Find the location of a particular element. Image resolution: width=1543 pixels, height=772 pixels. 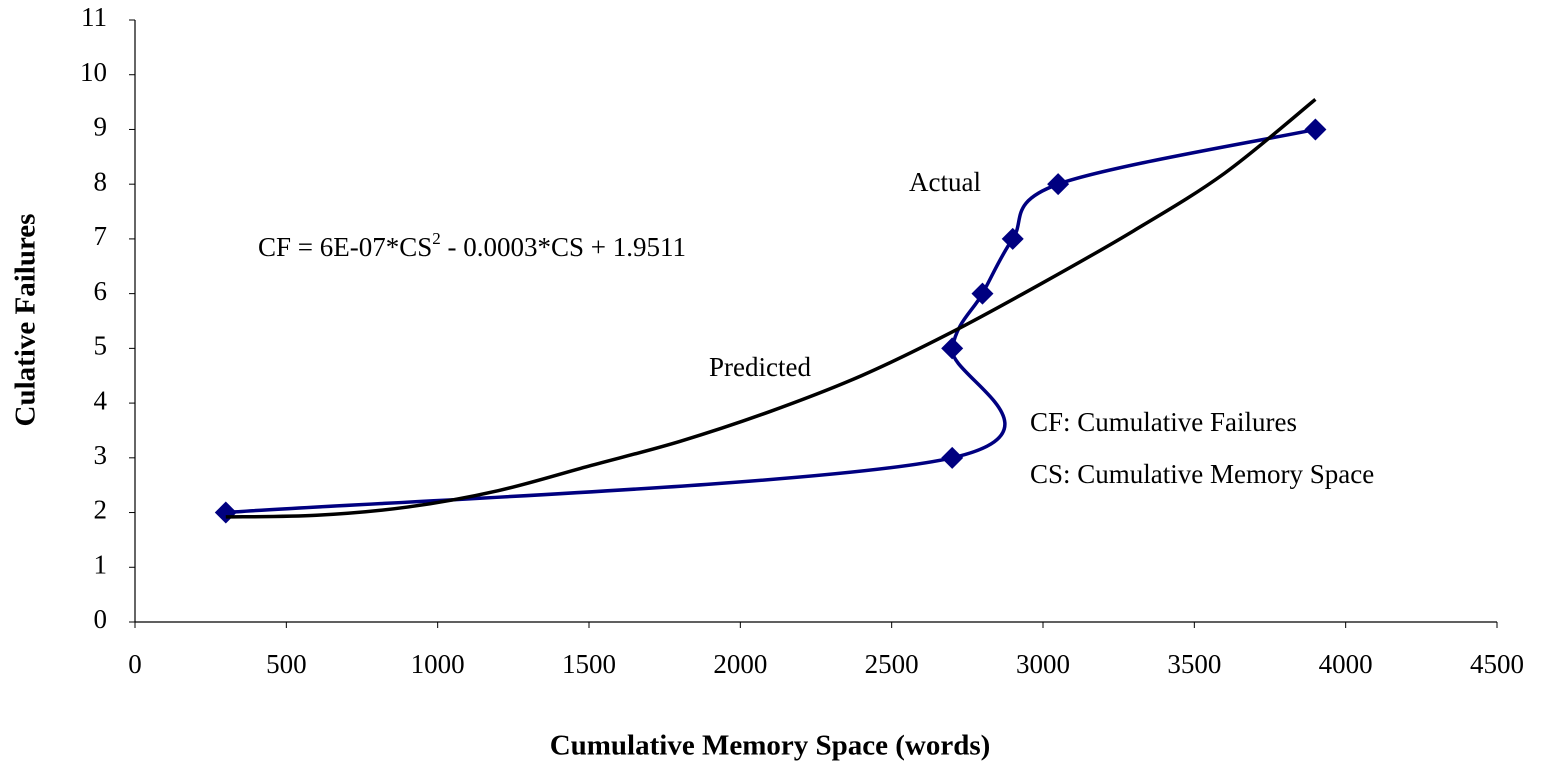

y-tick-label: 5 is located at coordinates (101, 346).